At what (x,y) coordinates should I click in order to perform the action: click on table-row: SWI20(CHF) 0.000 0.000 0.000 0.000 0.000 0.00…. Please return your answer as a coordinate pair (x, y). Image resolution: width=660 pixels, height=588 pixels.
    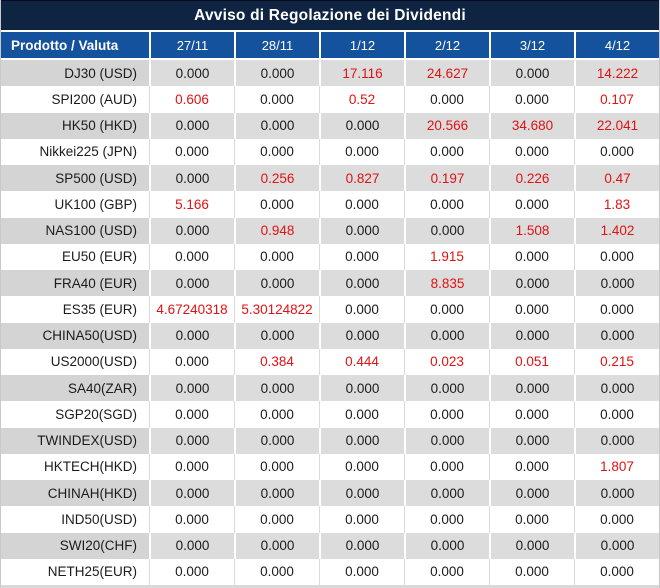
    Looking at the image, I should click on (330, 545).